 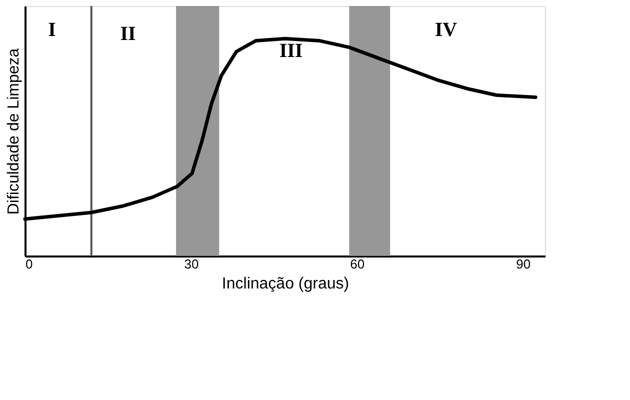 What do you see at coordinates (286, 284) in the screenshot?
I see `x-axis-title: Inclinação (graus)` at bounding box center [286, 284].